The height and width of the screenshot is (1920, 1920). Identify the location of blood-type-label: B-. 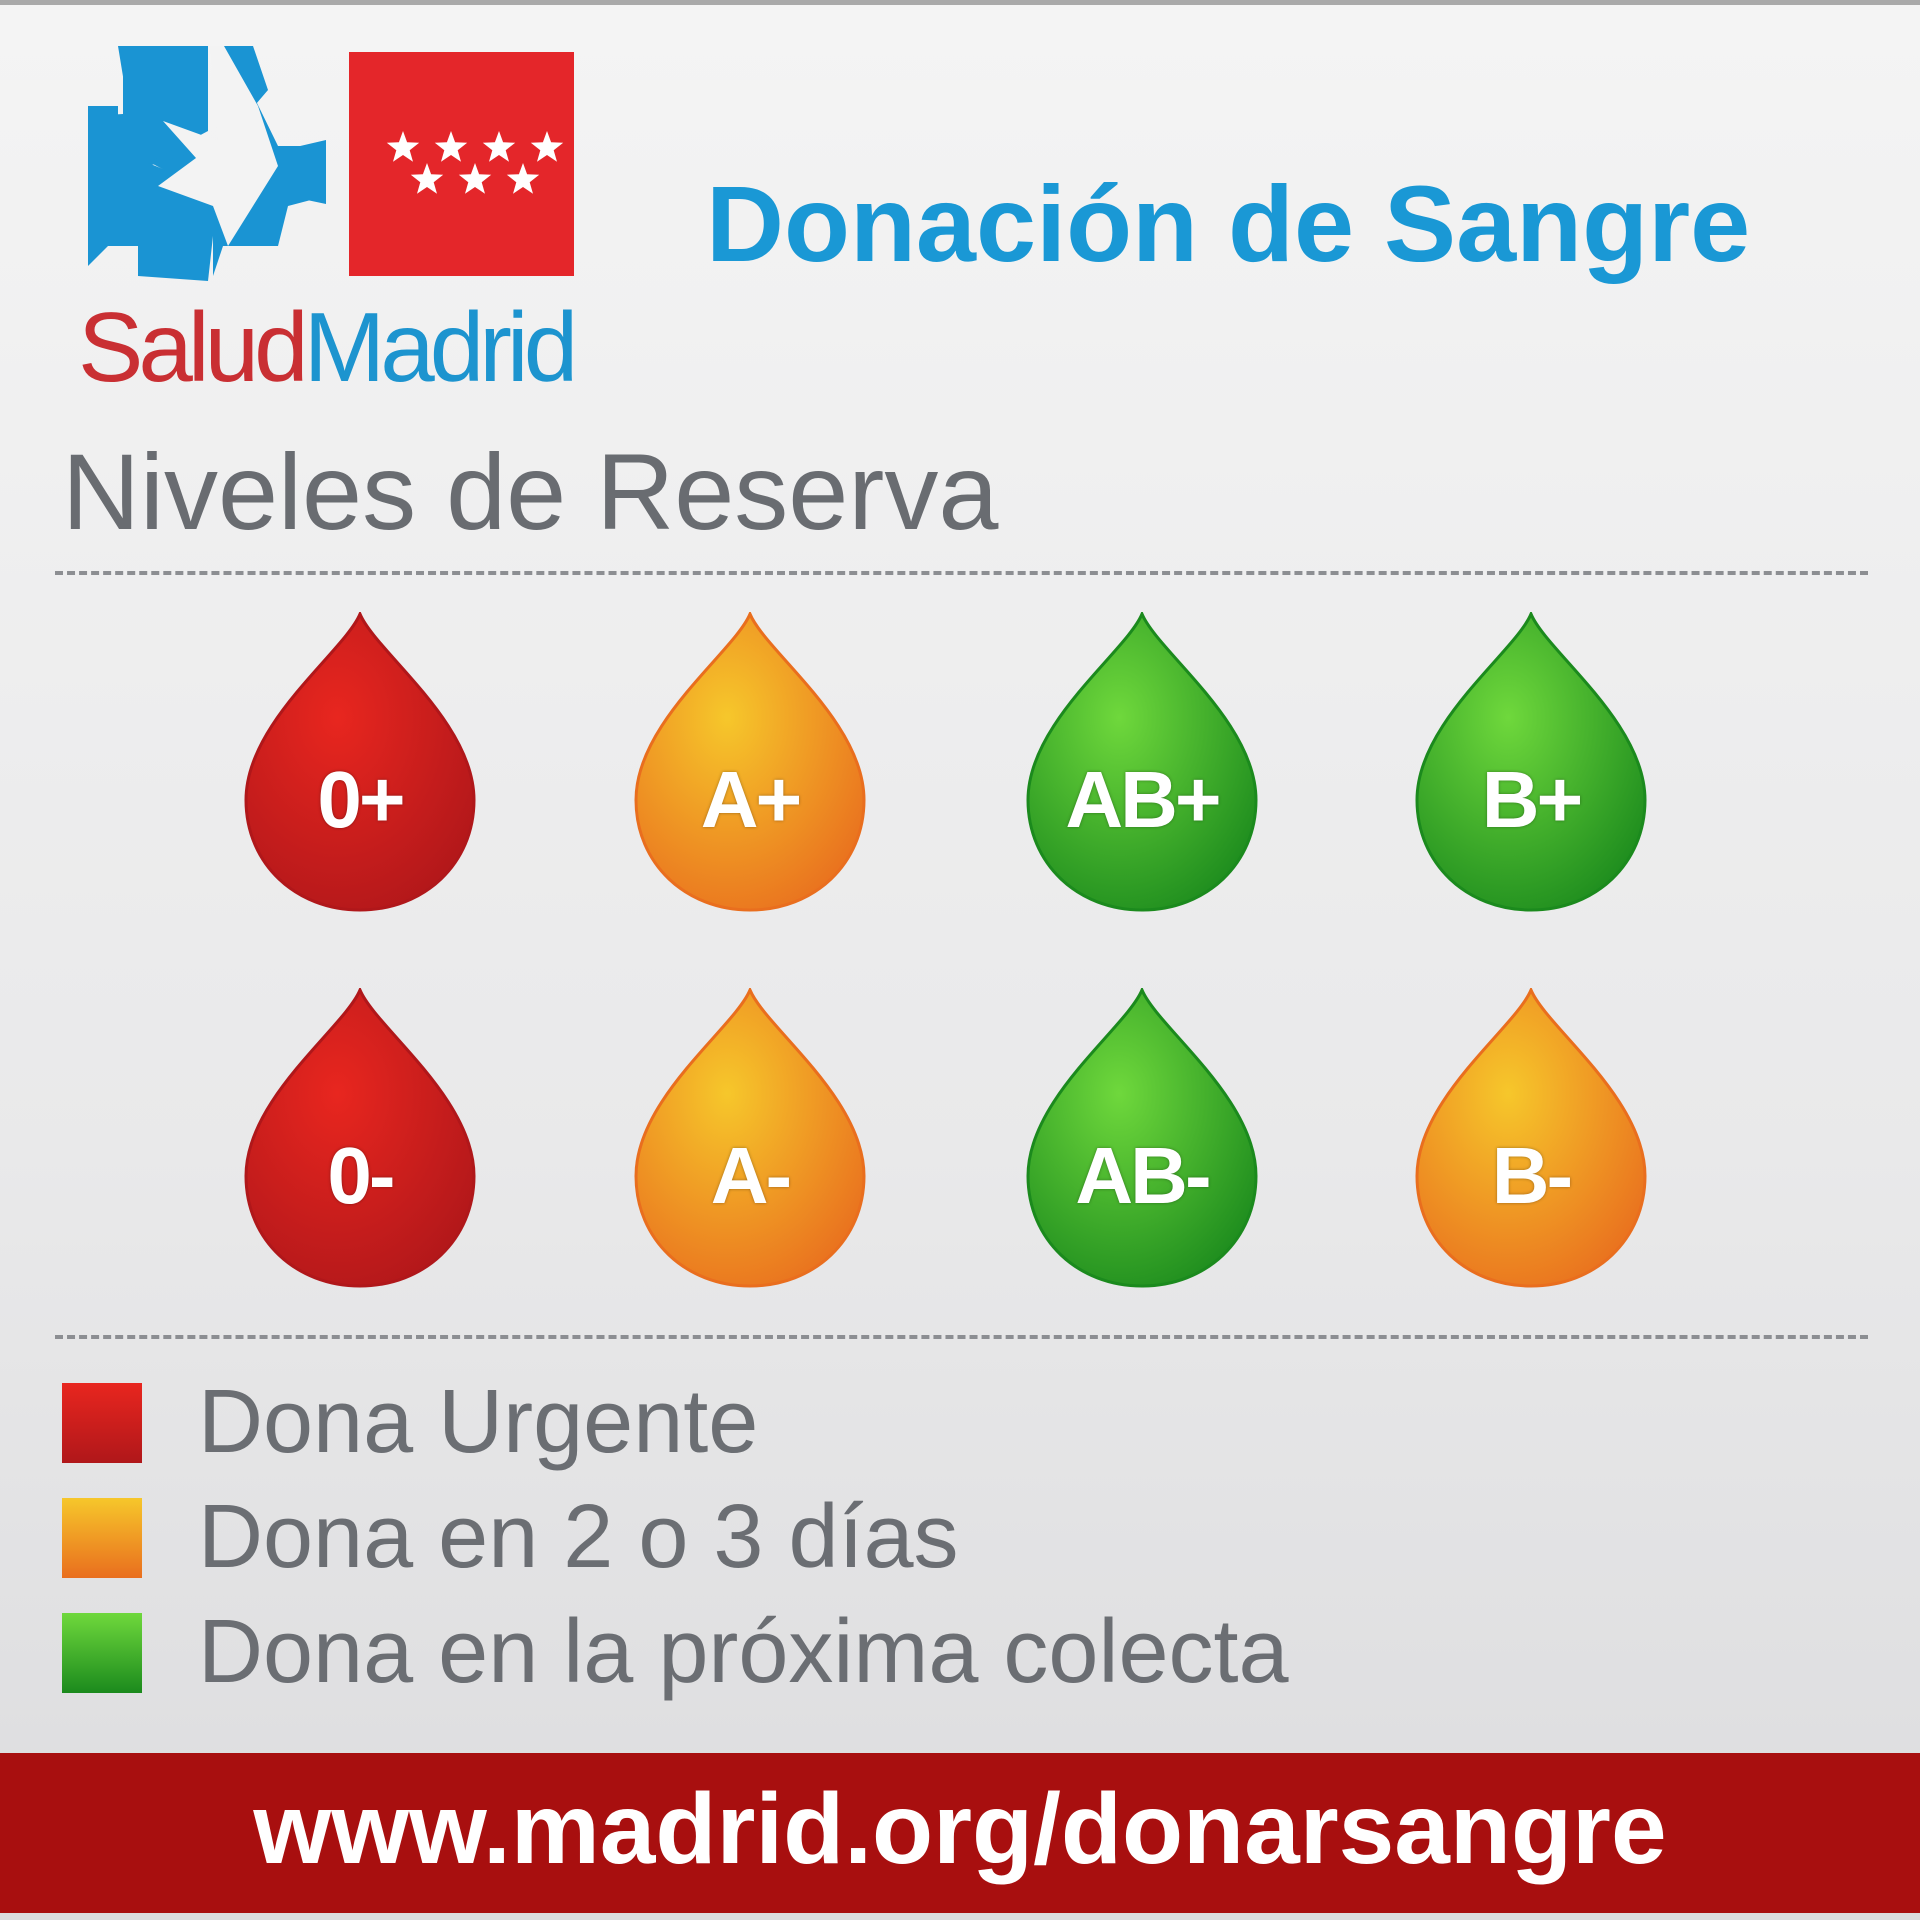
(1532, 1175).